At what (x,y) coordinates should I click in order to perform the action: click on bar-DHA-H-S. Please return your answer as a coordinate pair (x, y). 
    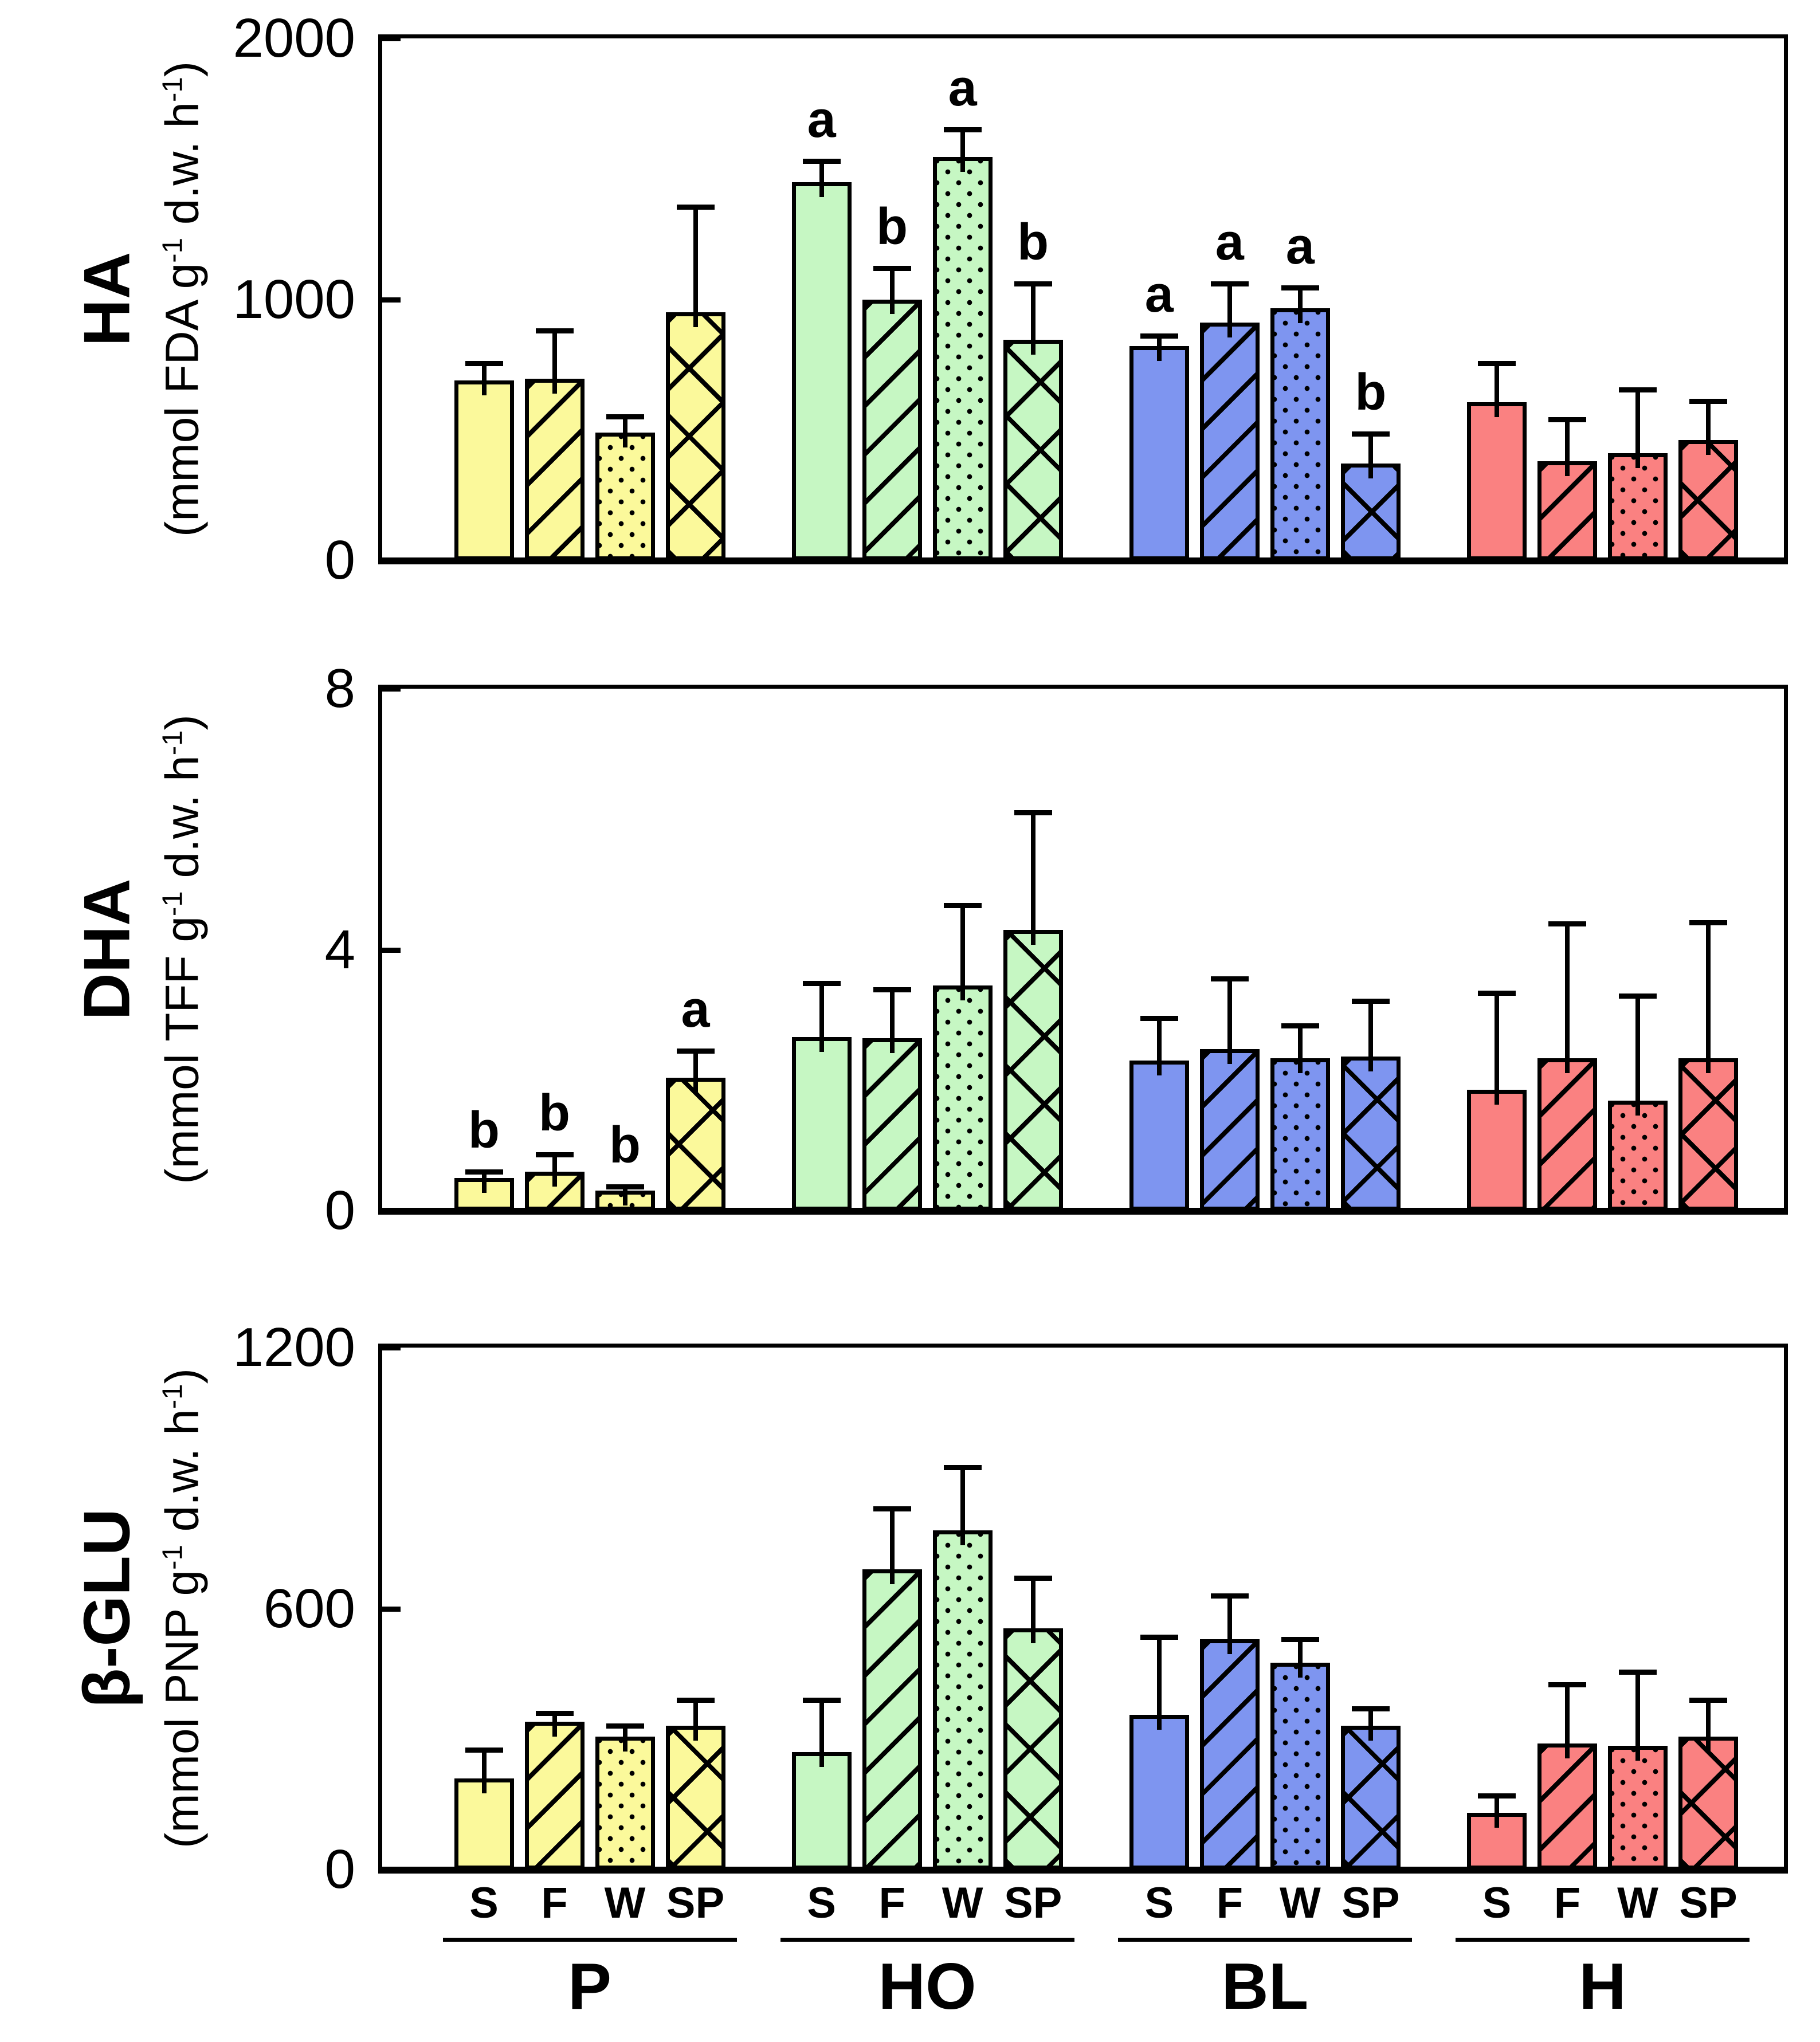
    Looking at the image, I should click on (1497, 1150).